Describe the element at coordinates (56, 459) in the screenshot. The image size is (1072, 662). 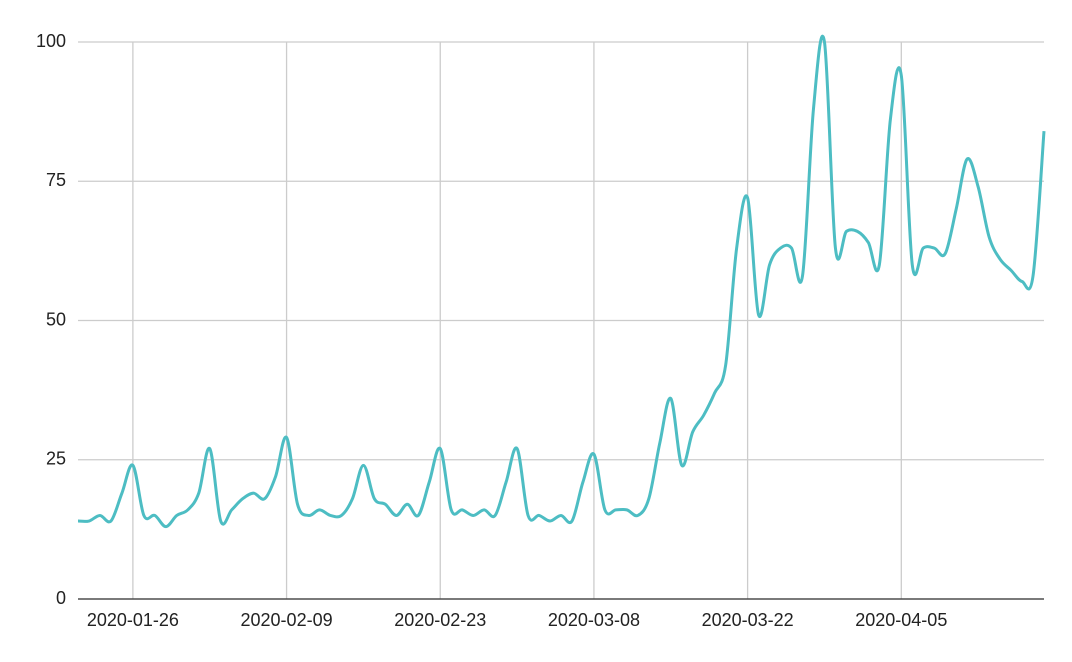
I see `y-tick-label: 25` at that location.